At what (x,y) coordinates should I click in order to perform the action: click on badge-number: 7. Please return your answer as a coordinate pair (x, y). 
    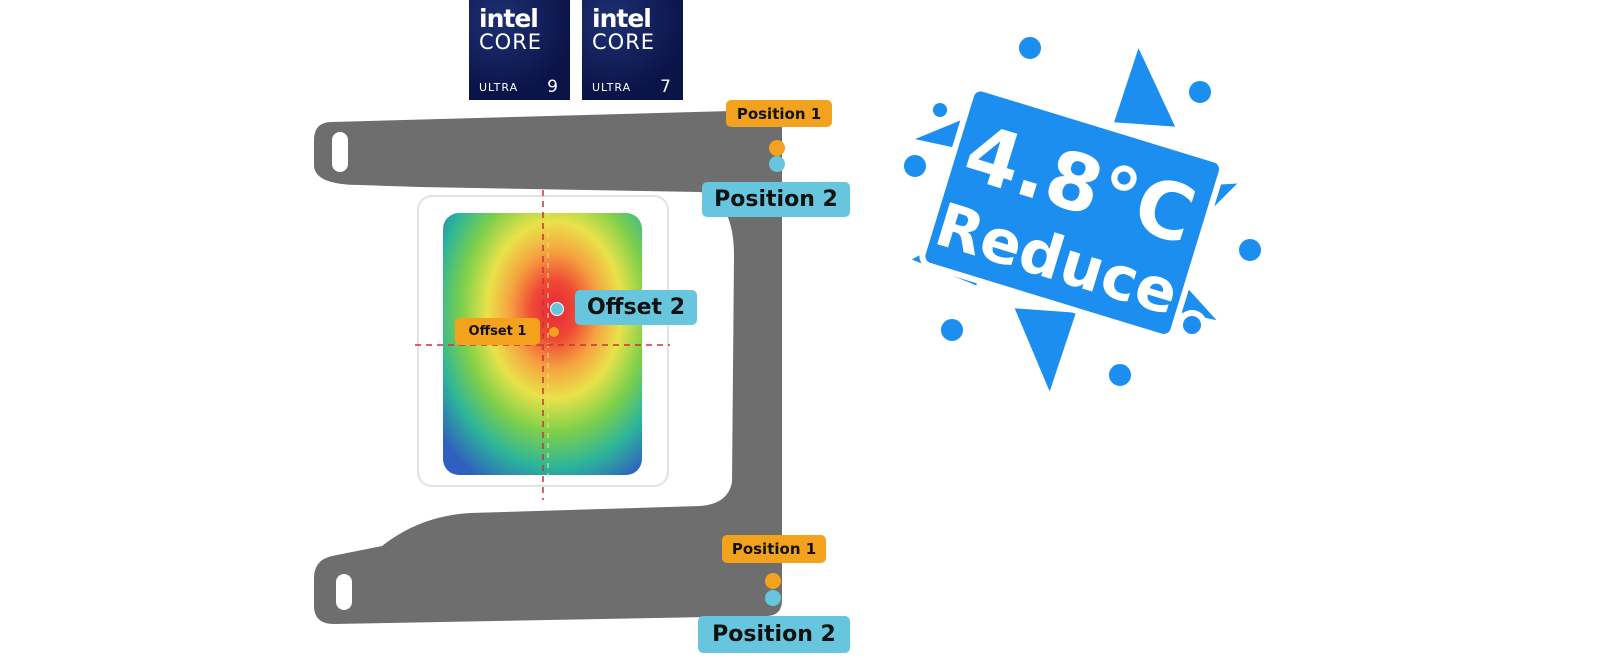
    Looking at the image, I should click on (665, 87).